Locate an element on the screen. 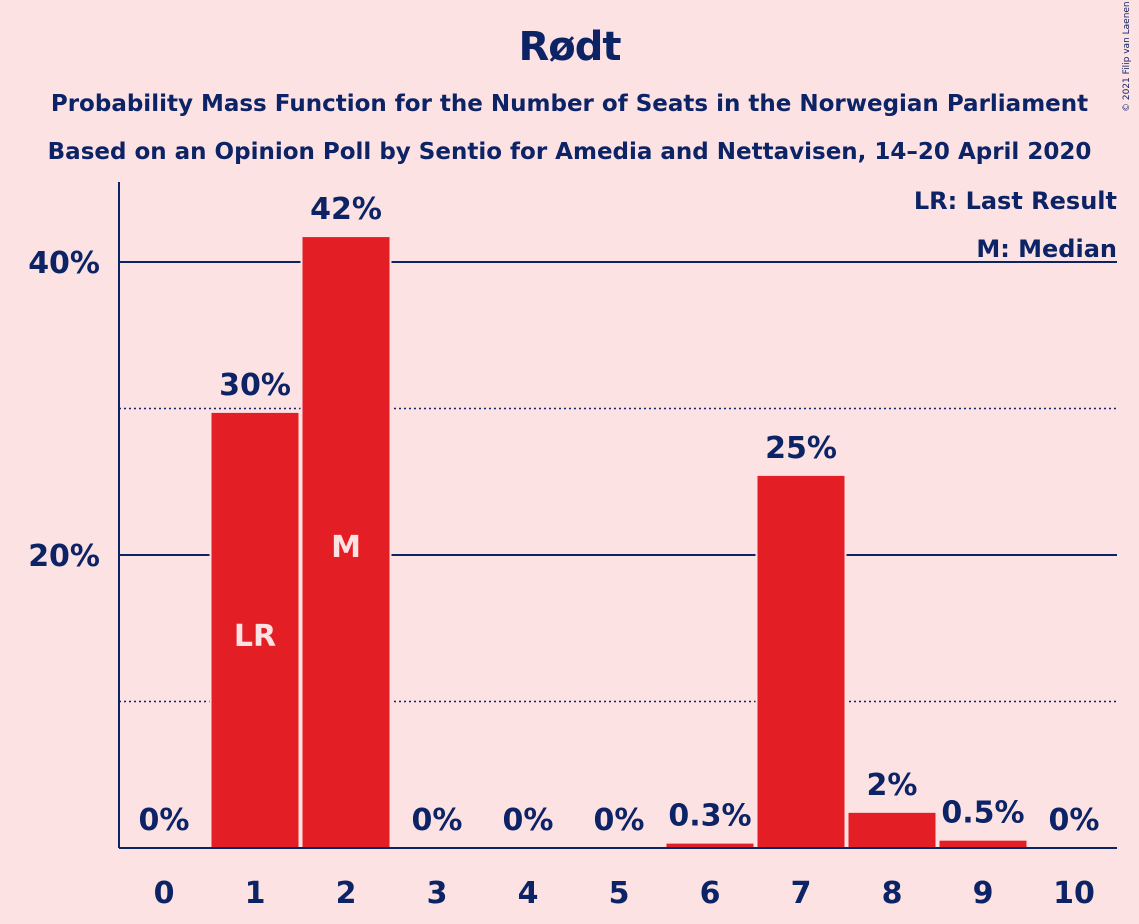 Image resolution: width=1139 pixels, height=924 pixels. data-label-1: 30% is located at coordinates (255, 385).